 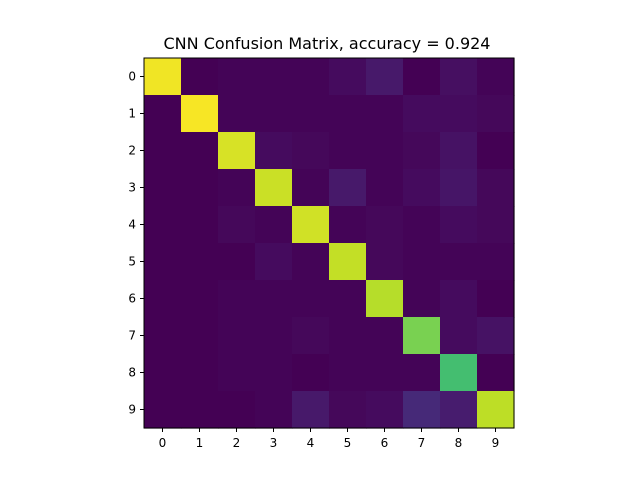 What do you see at coordinates (311, 188) in the screenshot?
I see `cell-r3-c4` at bounding box center [311, 188].